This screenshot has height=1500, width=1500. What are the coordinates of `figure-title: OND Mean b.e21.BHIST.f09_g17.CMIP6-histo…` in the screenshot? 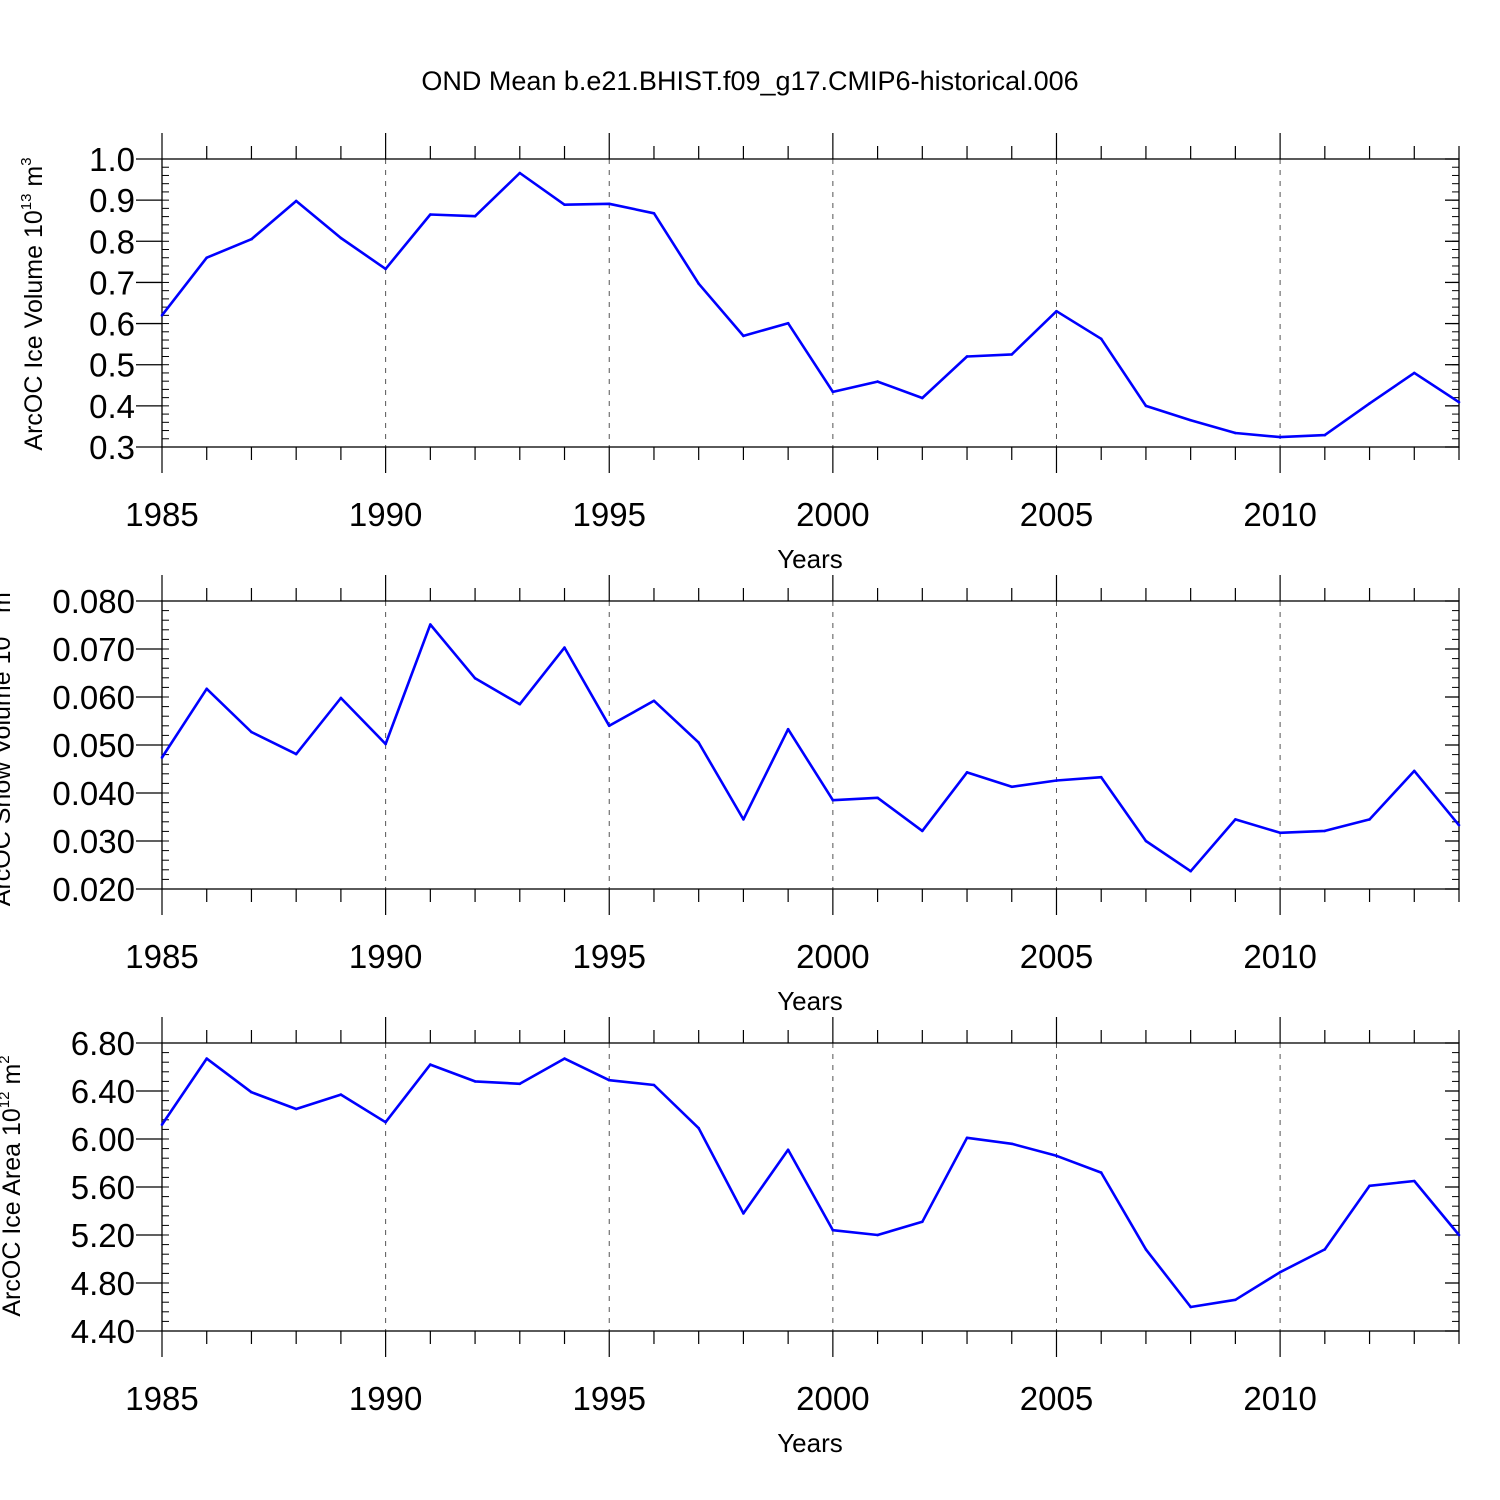 It's located at (749, 81).